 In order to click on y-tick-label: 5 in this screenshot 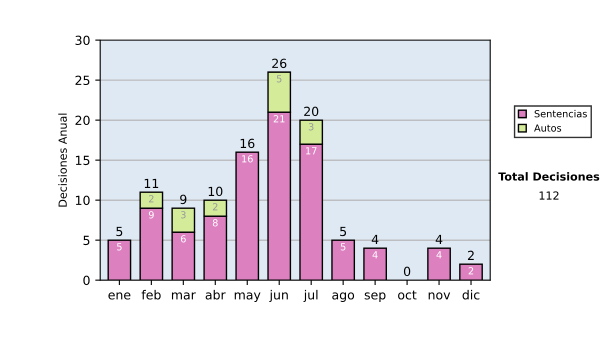, I will do `click(86, 241)`.